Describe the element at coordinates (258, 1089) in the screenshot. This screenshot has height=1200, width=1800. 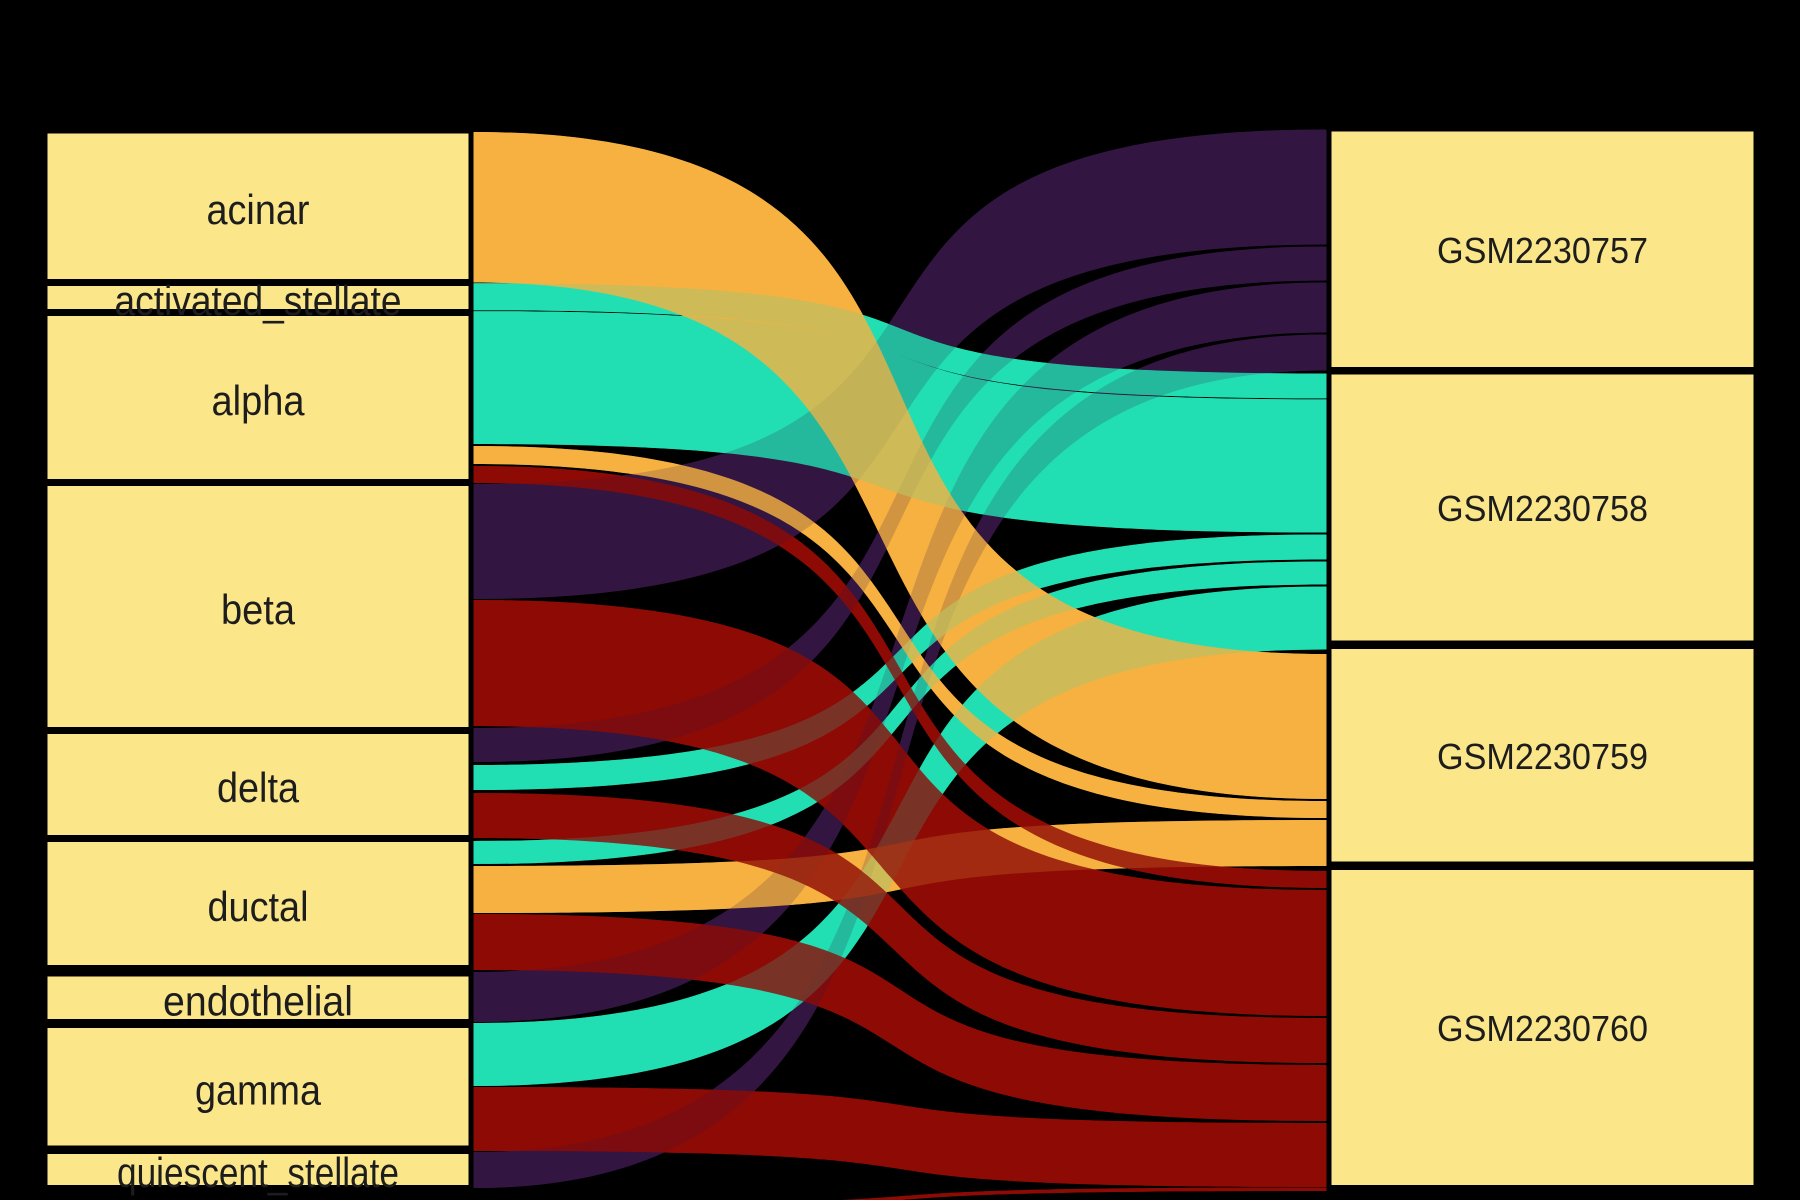
I see `svg-text: gamma` at that location.